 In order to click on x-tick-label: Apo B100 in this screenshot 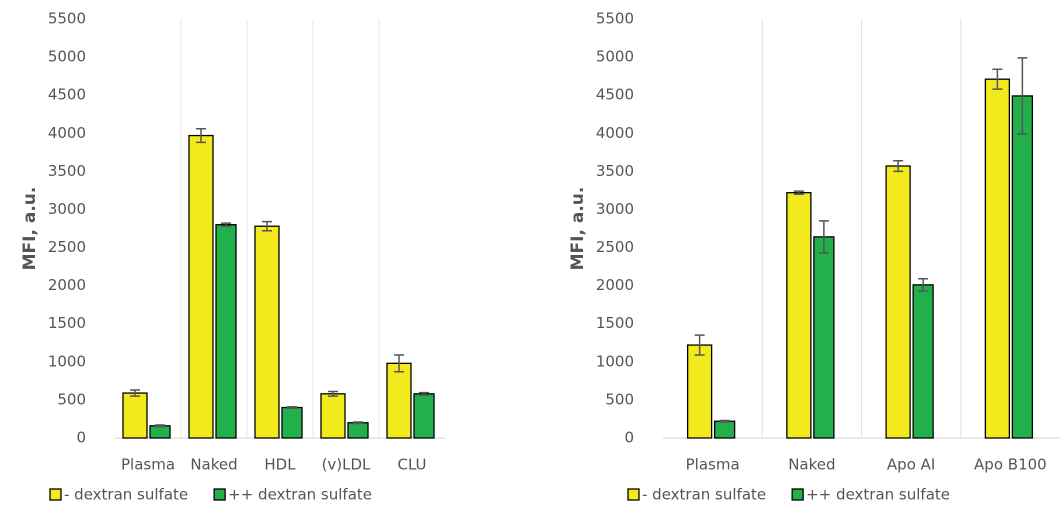, I will do `click(1010, 465)`.